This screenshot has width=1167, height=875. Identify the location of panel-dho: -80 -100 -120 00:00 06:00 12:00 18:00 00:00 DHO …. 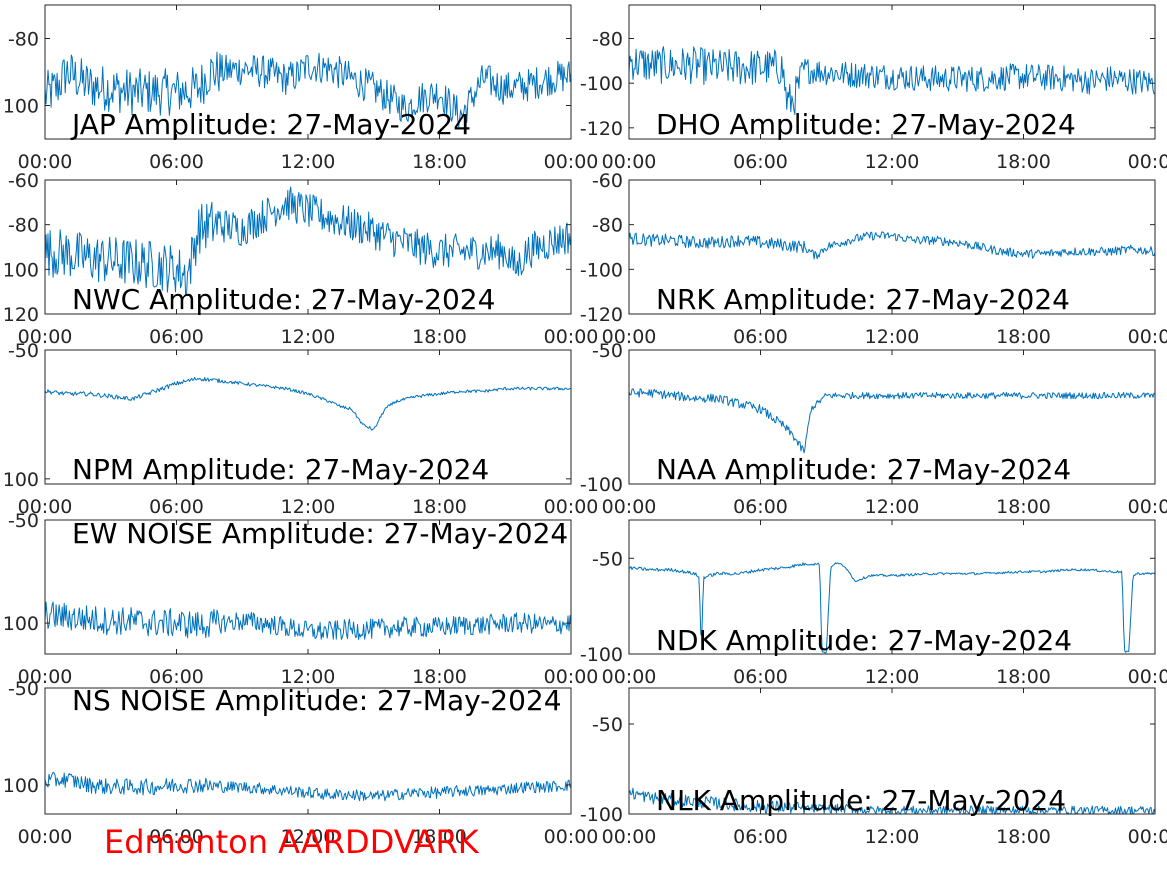
(873, 88).